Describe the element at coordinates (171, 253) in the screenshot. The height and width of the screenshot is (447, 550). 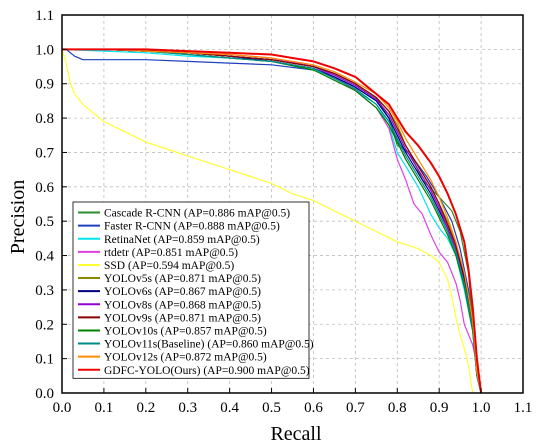
I see `legend-label-3: rtdetr (AP=0.851 mAP@0.5)` at that location.